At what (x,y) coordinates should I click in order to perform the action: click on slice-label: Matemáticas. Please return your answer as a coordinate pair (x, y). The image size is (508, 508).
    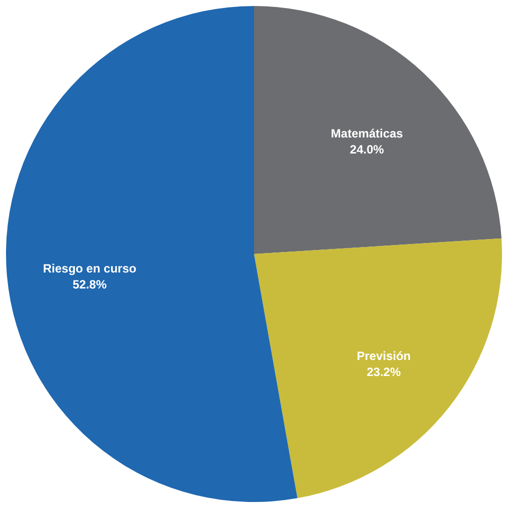
    Looking at the image, I should click on (367, 133).